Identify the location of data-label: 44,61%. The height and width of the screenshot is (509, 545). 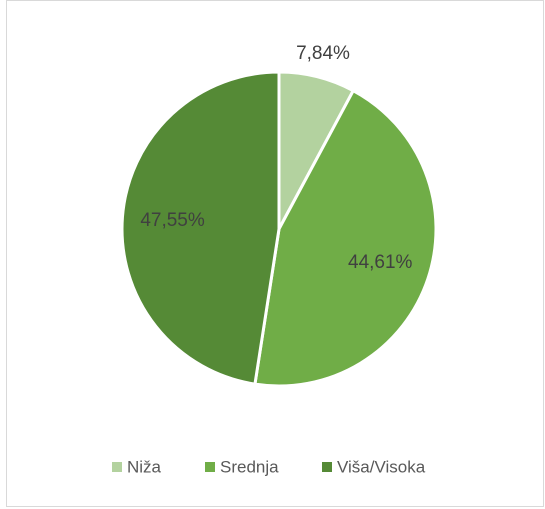
(380, 262).